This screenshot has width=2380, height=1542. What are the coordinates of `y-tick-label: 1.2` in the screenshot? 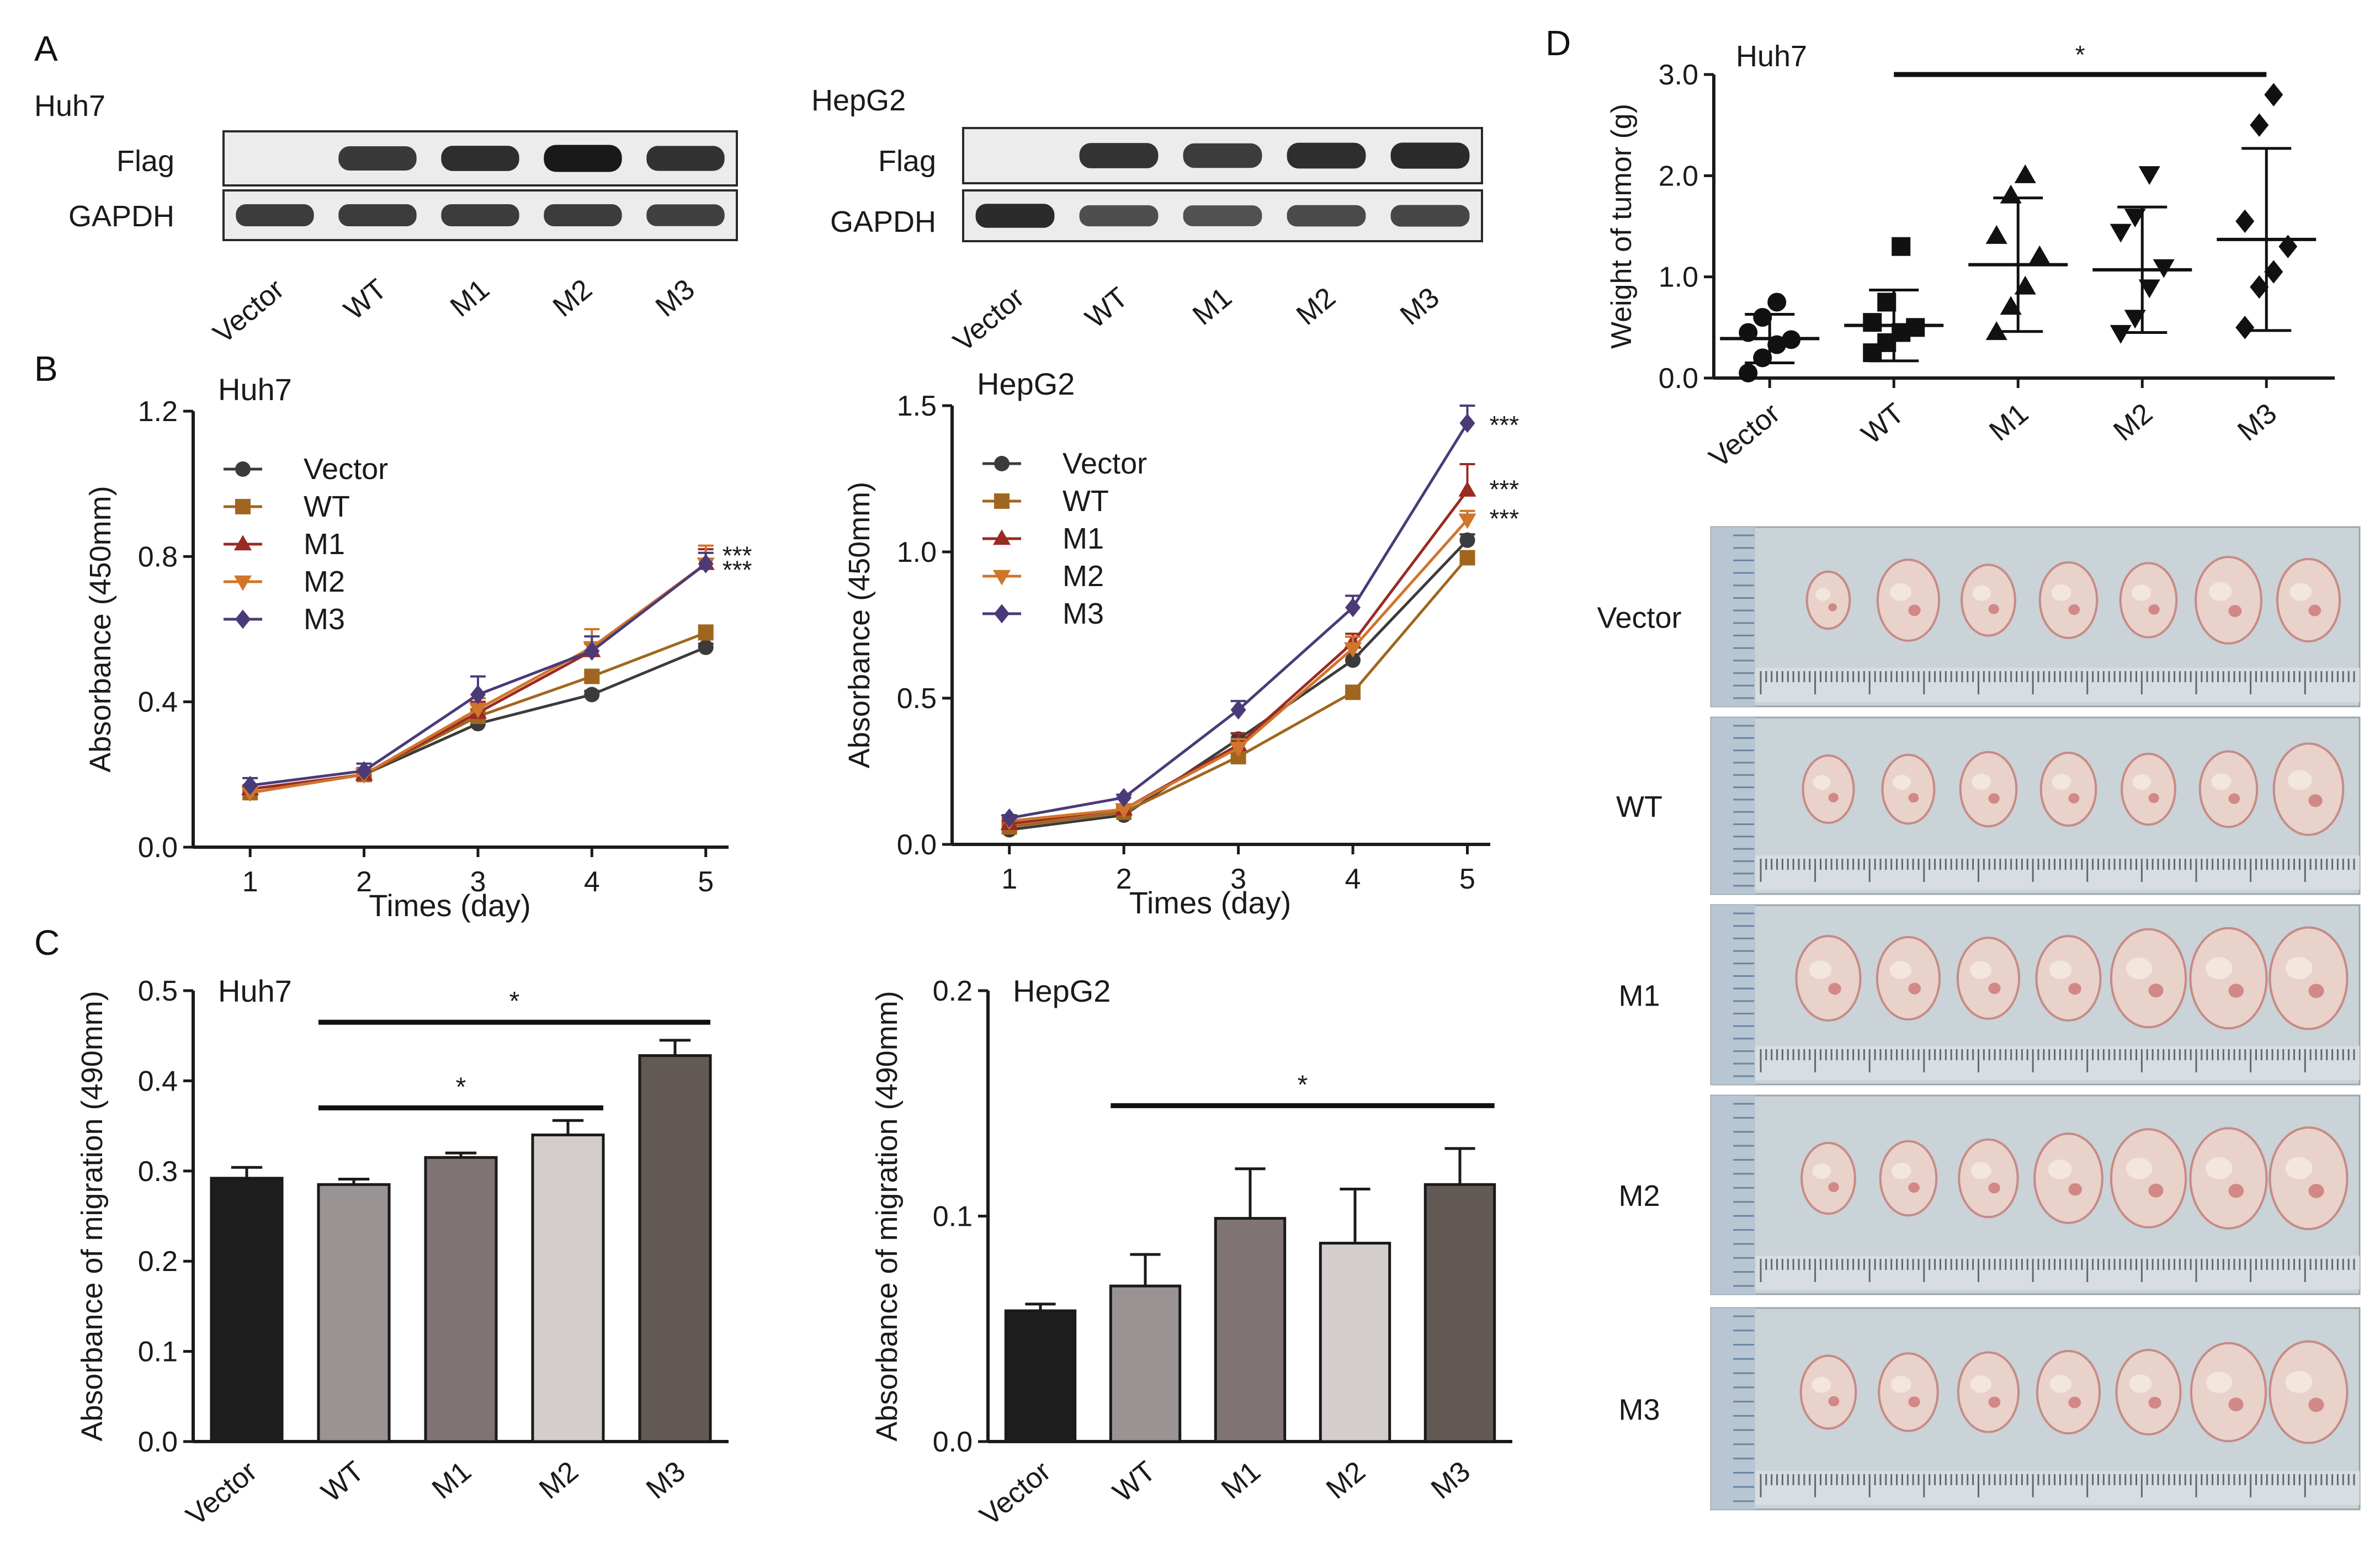 It's located at (158, 412).